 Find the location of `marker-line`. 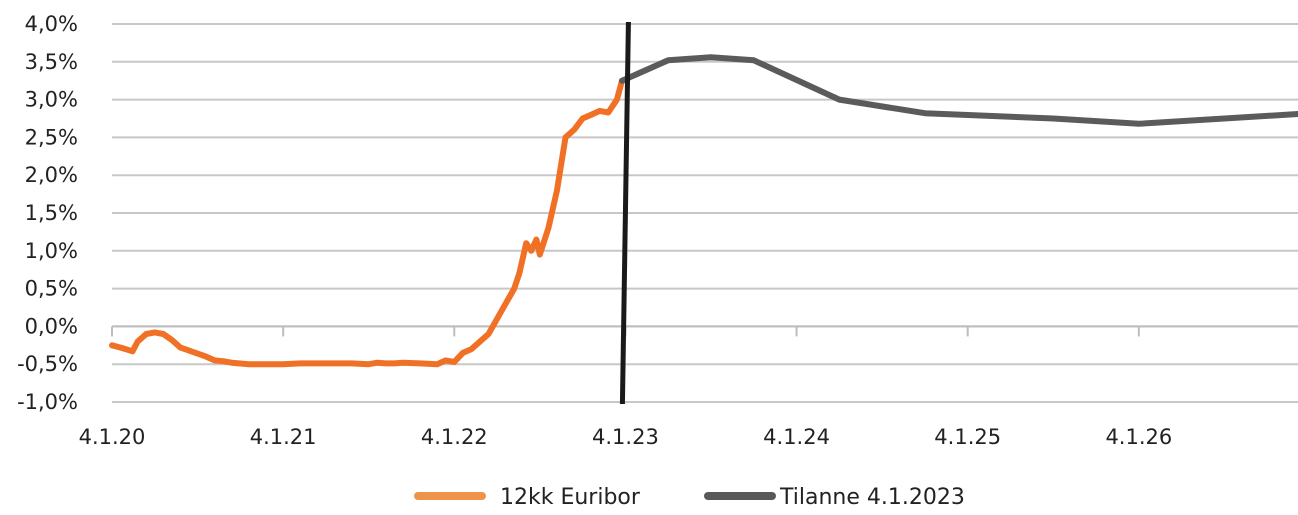

marker-line is located at coordinates (625, 213).